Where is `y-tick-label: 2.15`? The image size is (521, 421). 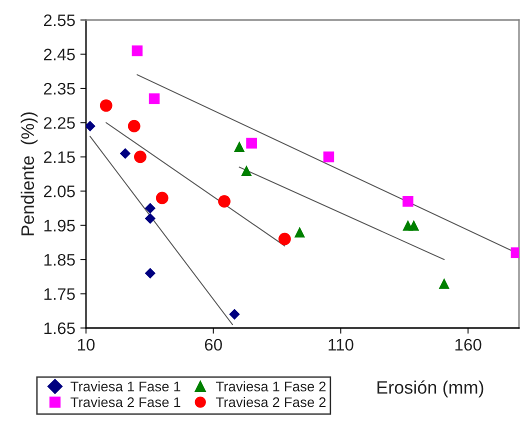 y-tick-label: 2.15 is located at coordinates (59, 157).